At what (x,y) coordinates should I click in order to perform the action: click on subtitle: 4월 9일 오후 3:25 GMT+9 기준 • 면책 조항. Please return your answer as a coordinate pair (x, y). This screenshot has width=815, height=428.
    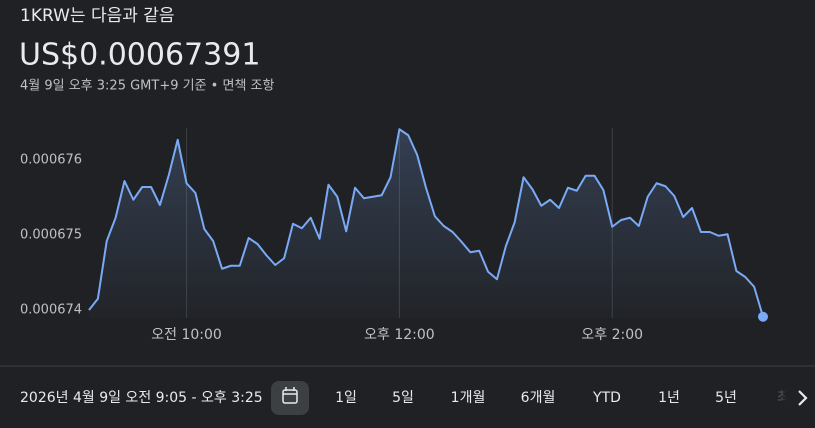
    Looking at the image, I should click on (147, 86).